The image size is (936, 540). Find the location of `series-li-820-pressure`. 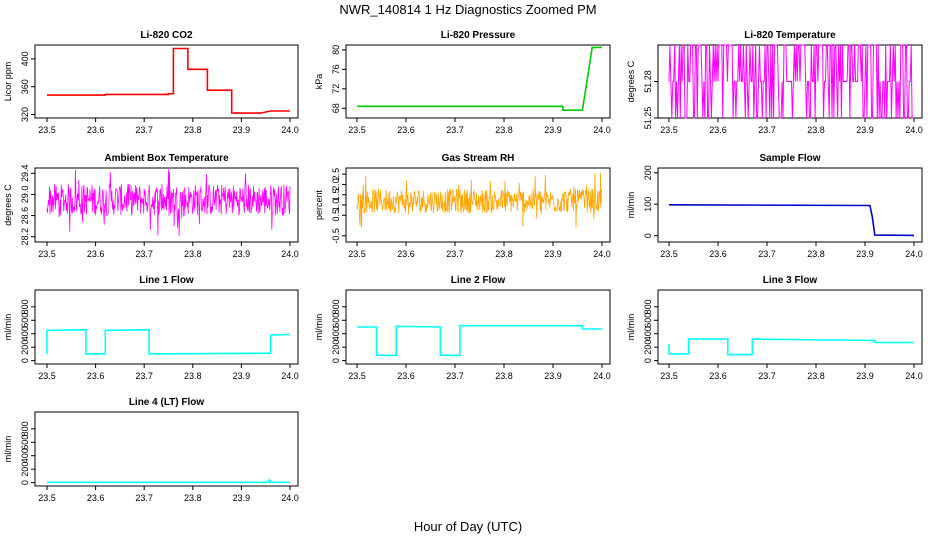

series-li-820-pressure is located at coordinates (479, 78).